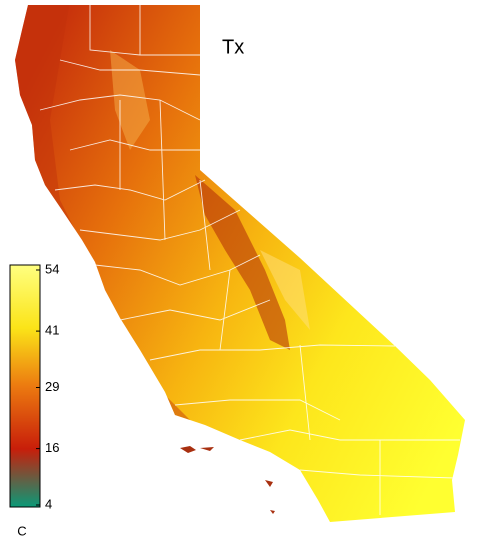 The width and height of the screenshot is (500, 550). What do you see at coordinates (52, 330) in the screenshot?
I see `colorbar-tick-label: 41` at bounding box center [52, 330].